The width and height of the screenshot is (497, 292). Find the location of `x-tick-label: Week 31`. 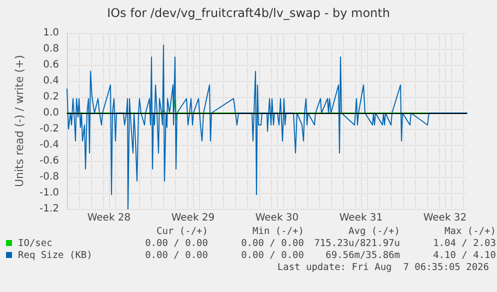

x-tick-label: Week 31 is located at coordinates (361, 218).